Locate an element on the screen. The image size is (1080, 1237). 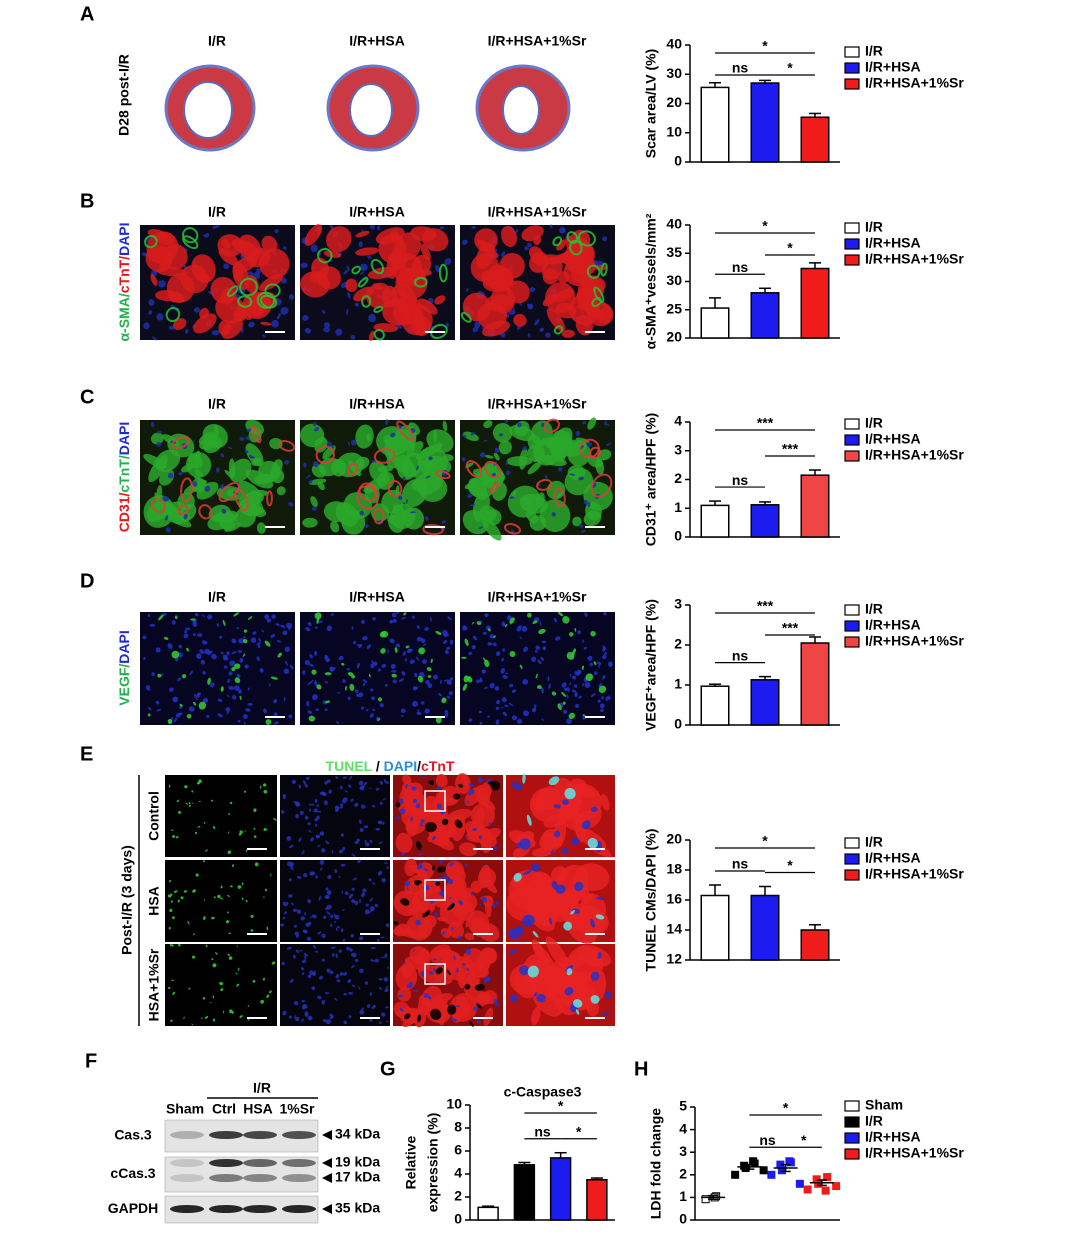
legend-label: I/R+HSA+1%Sr is located at coordinates (914, 259).